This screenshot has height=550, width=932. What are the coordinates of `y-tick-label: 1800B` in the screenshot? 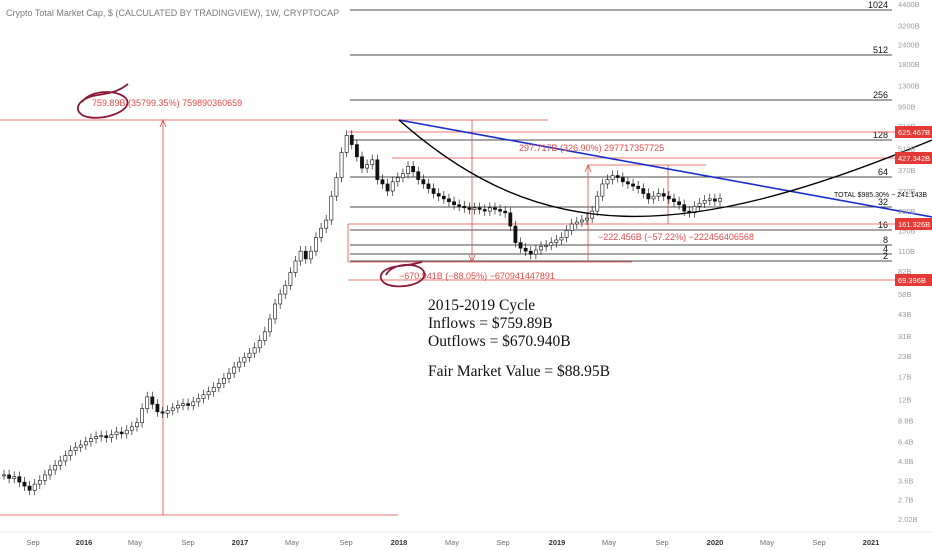 It's located at (909, 64).